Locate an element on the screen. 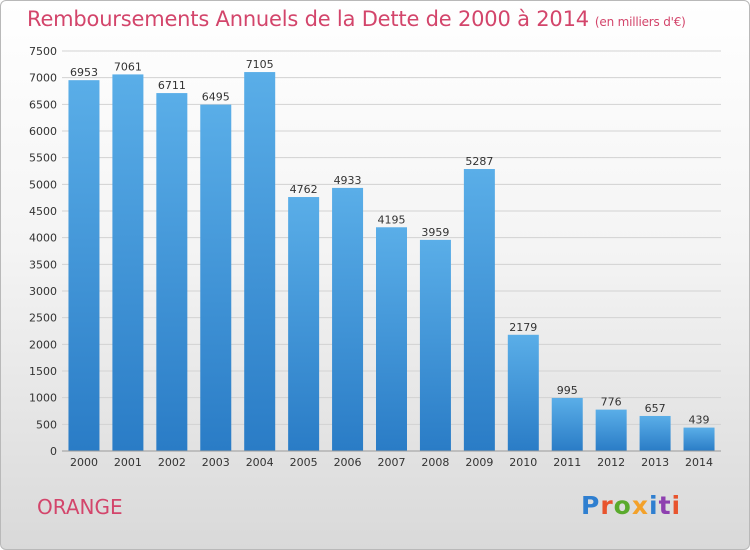 The image size is (750, 550). y-tick-label: 6500 is located at coordinates (43, 104).